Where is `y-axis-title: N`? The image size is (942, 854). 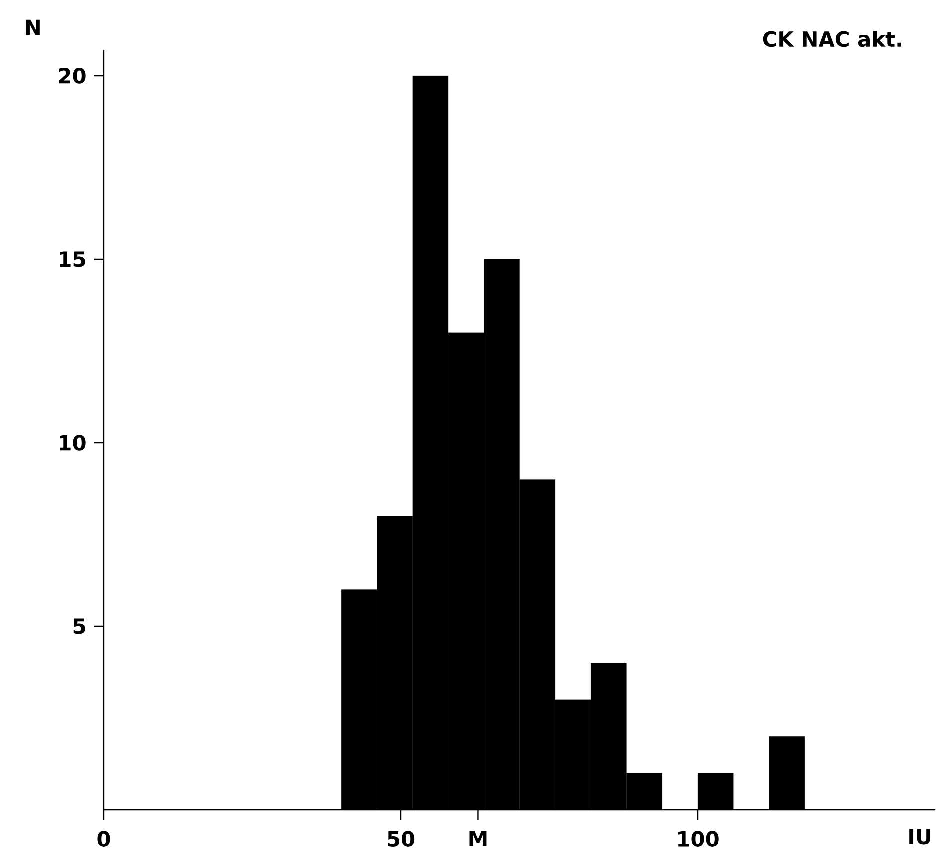
y-axis-title: N is located at coordinates (33, 28).